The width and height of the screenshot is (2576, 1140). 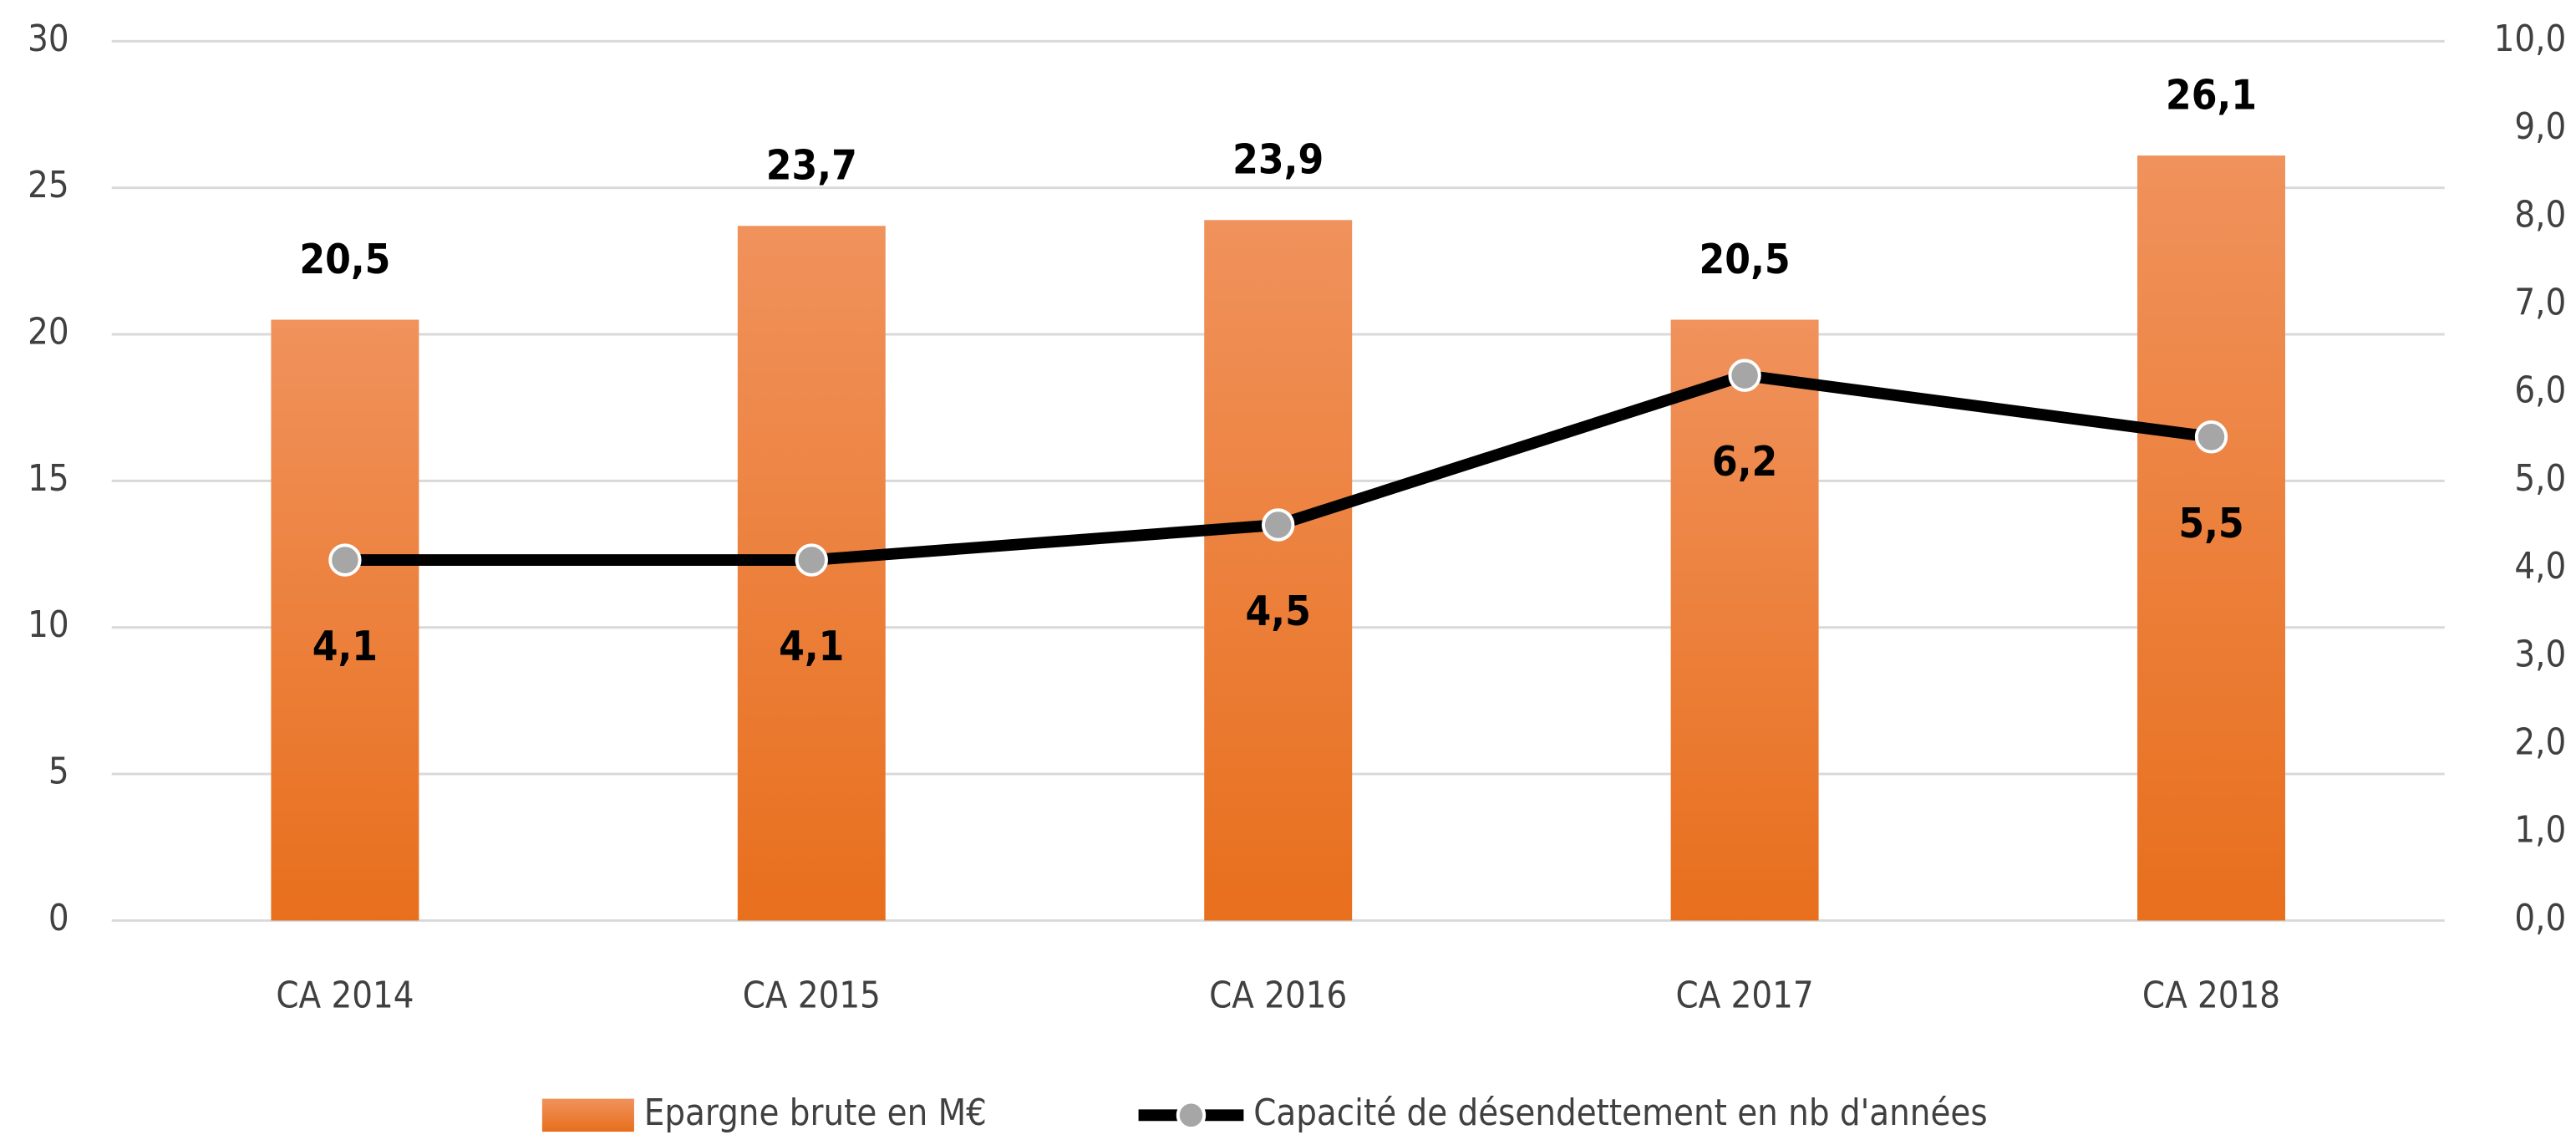 I want to click on bar-value-label: 23,9, so click(x=1278, y=159).